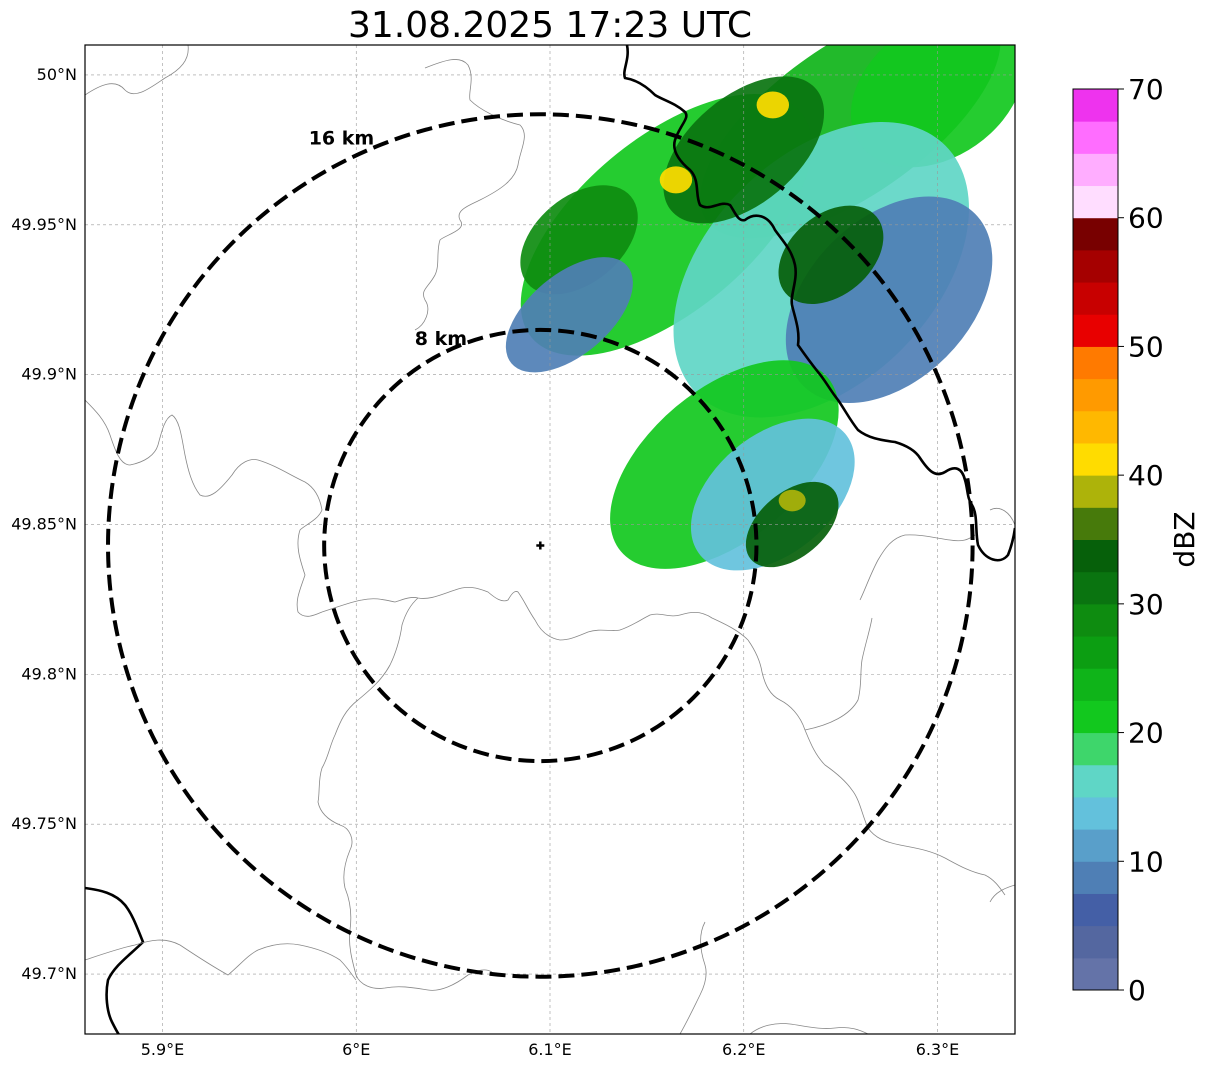 The image size is (1207, 1069). What do you see at coordinates (1136, 540) in the screenshot?
I see `colorbar: 0 10 20 30 40 50 60 70 dBZ` at bounding box center [1136, 540].